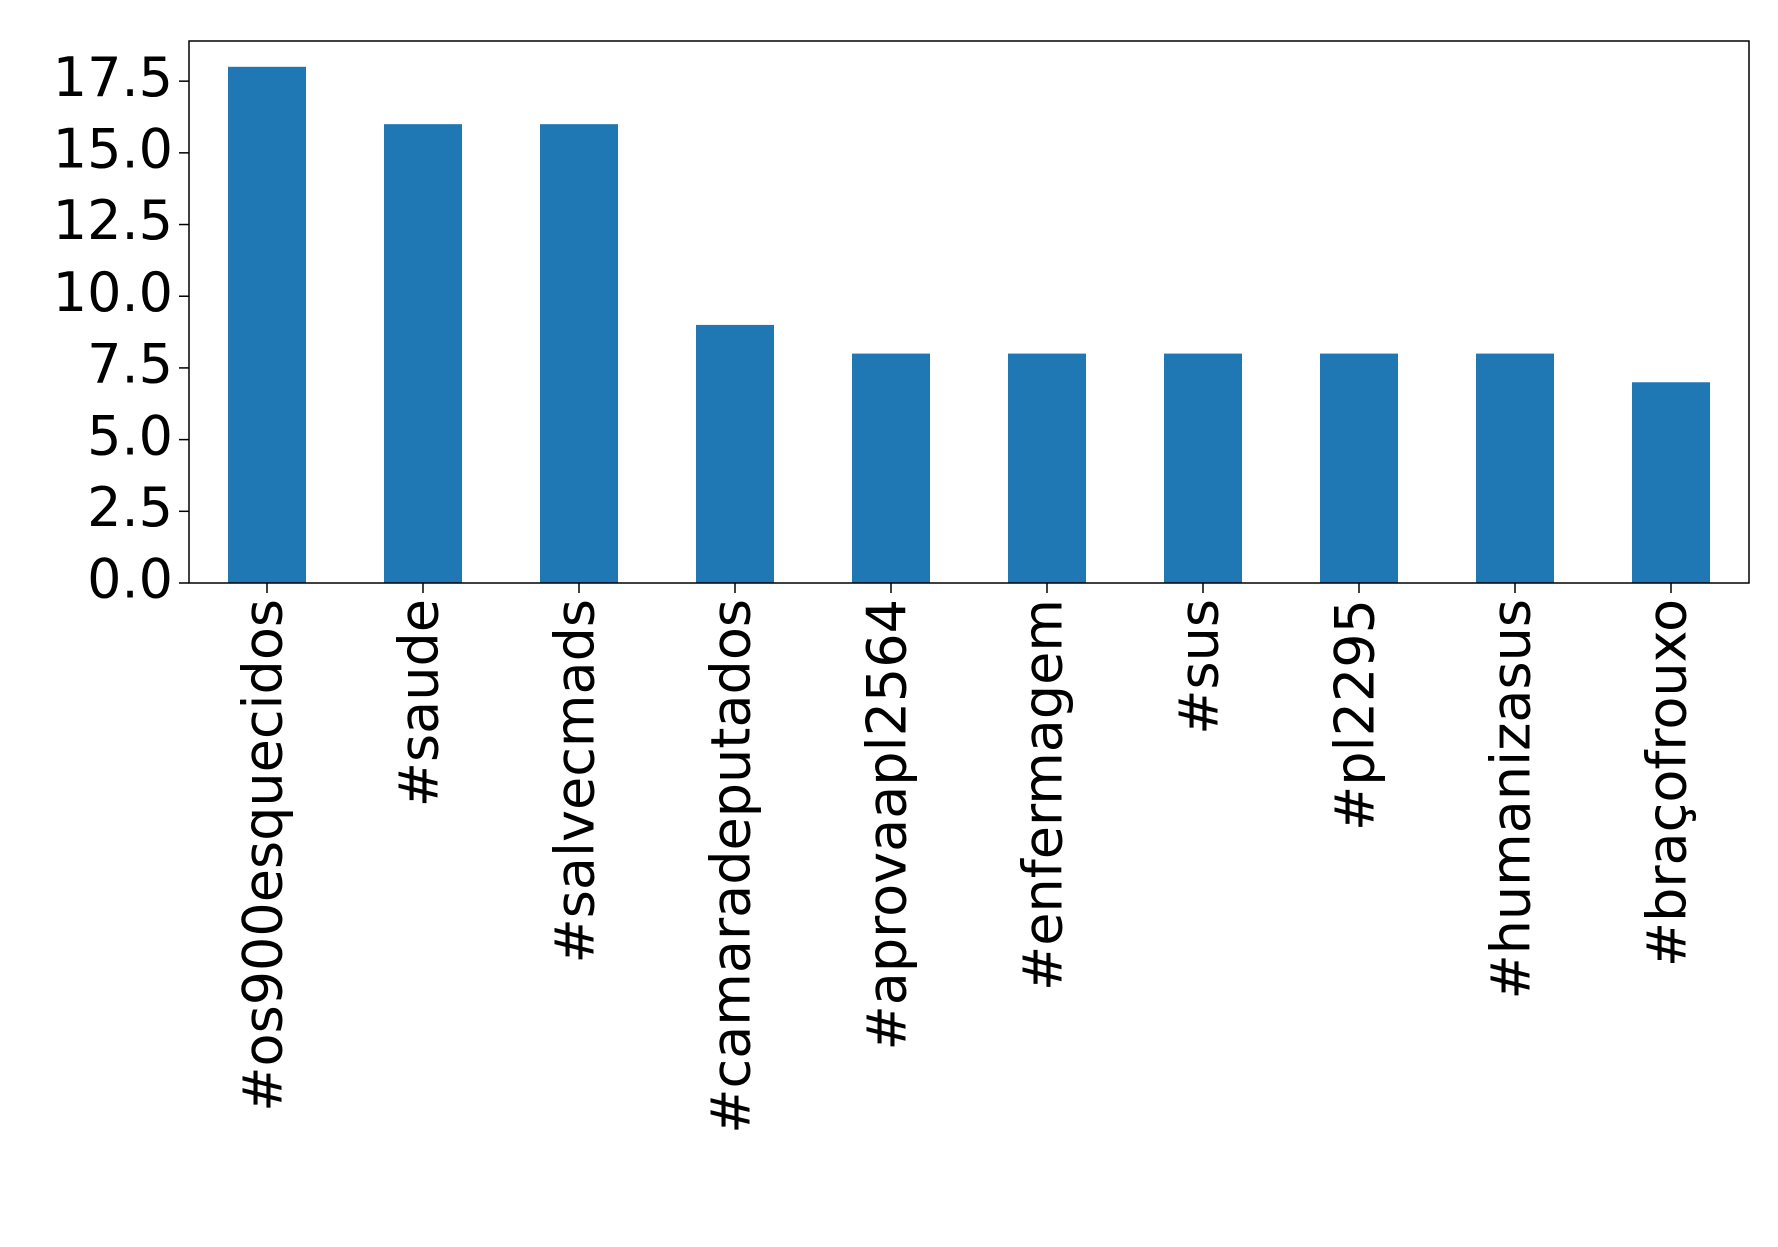 This screenshot has height=1247, width=1778. Describe the element at coordinates (130, 435) in the screenshot. I see `y-tick-label: 5.0` at that location.